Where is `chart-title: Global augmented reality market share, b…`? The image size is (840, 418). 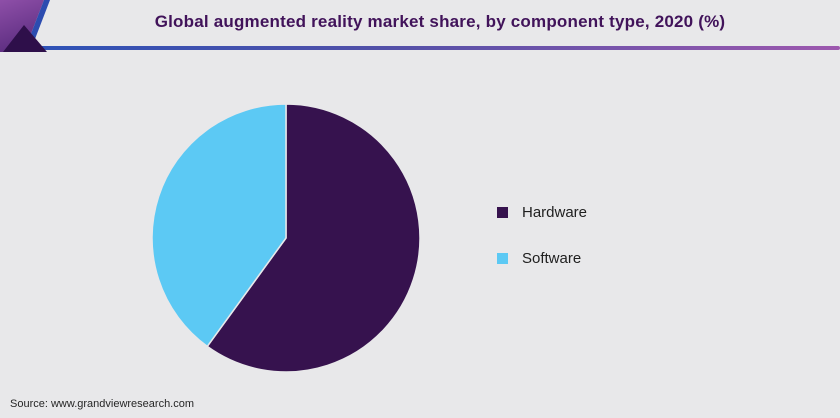 chart-title: Global augmented reality market share, b… is located at coordinates (440, 21).